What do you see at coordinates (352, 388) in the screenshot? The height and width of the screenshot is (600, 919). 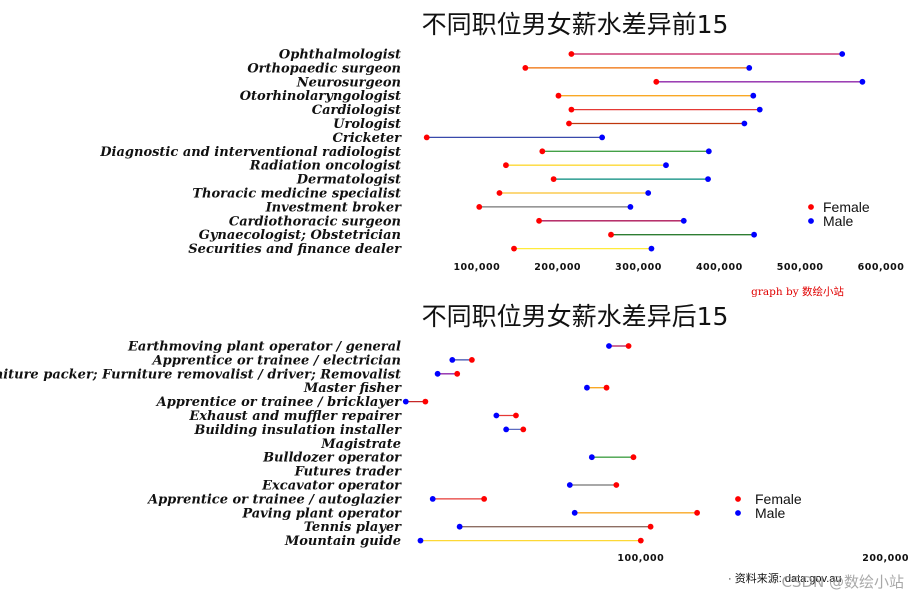 I see `category-label: Master fisher` at bounding box center [352, 388].